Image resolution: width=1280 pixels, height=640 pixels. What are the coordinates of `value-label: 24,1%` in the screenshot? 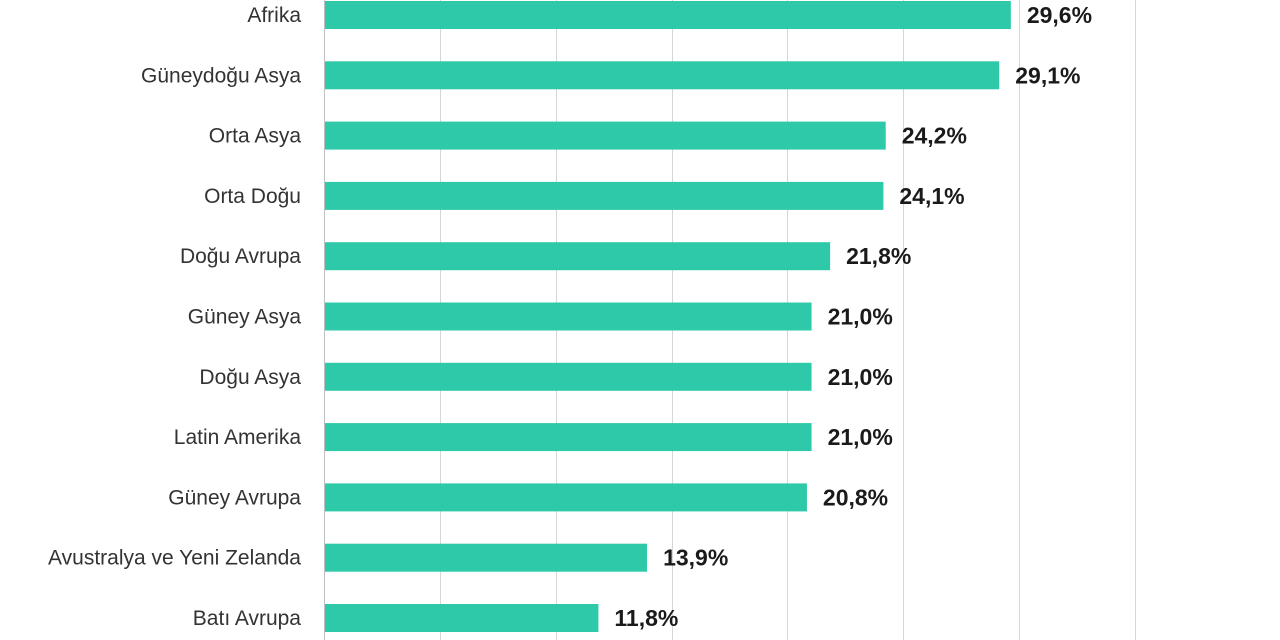 It's located at (931, 196).